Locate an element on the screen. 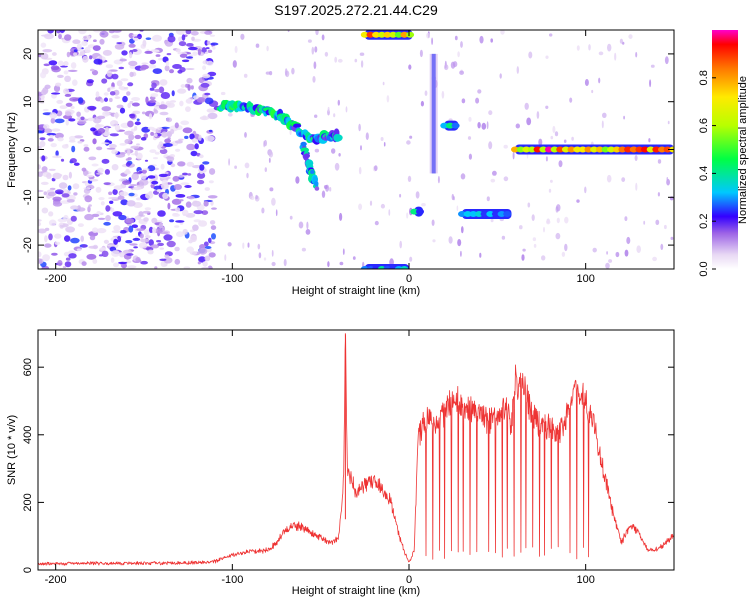 The width and height of the screenshot is (750, 600). heatmap-x-tick-label: 0 is located at coordinates (409, 279).